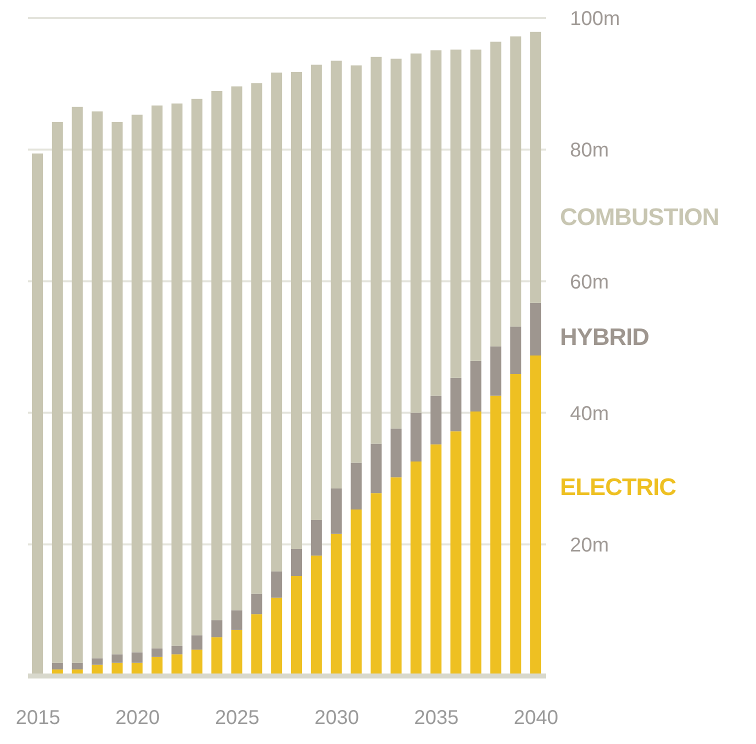 Image resolution: width=756 pixels, height=744 pixels. What do you see at coordinates (436, 718) in the screenshot?
I see `x-tick-label: 2035` at bounding box center [436, 718].